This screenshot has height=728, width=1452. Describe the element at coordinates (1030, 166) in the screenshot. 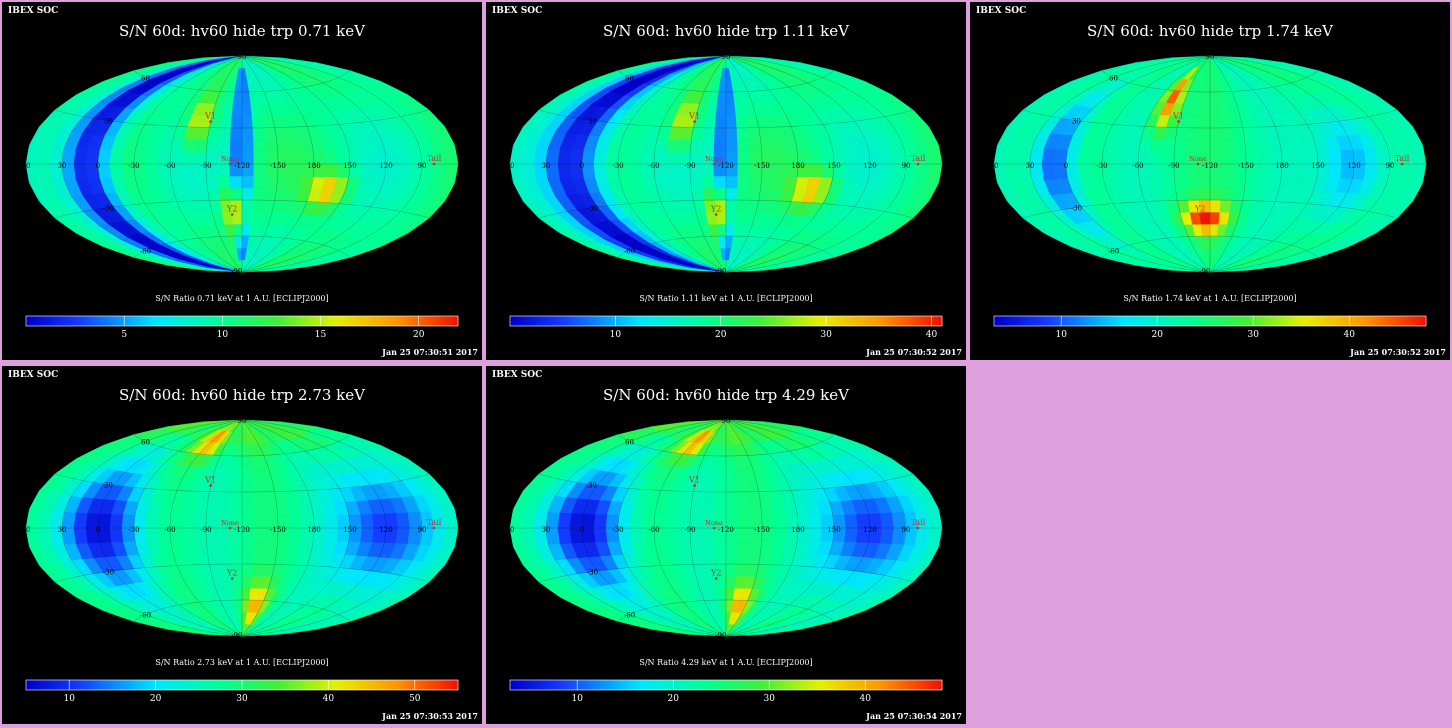

I see `lon-tick-label: 30` at that location.